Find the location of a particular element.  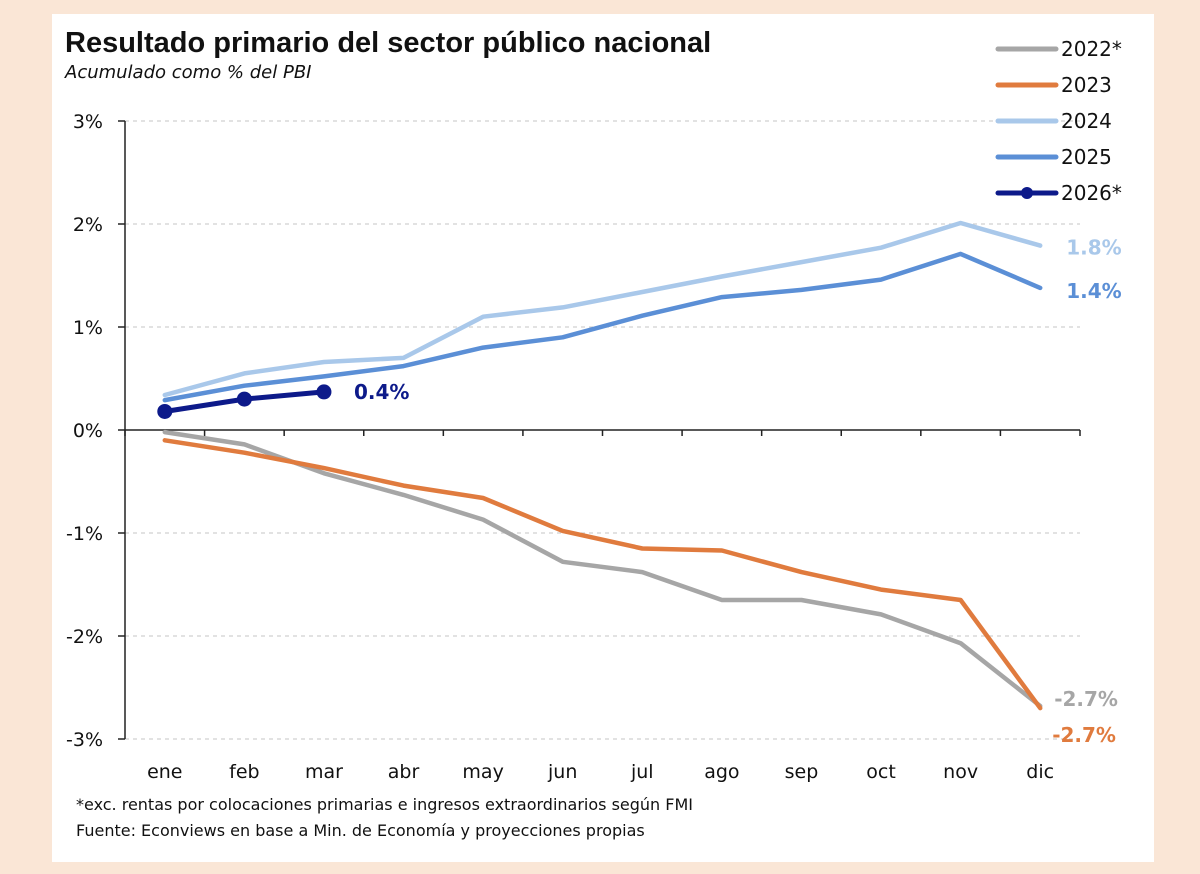

x-tick-label: ago is located at coordinates (721, 772).